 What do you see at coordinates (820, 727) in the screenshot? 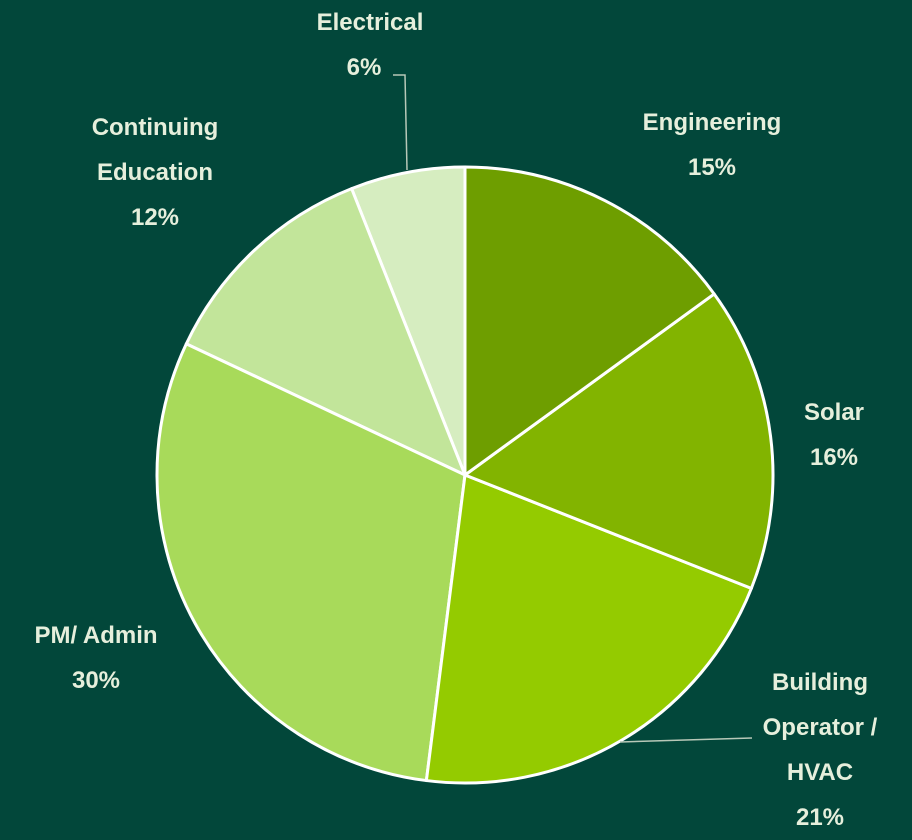
I see `category-label: Building Operator / HVAC` at bounding box center [820, 727].